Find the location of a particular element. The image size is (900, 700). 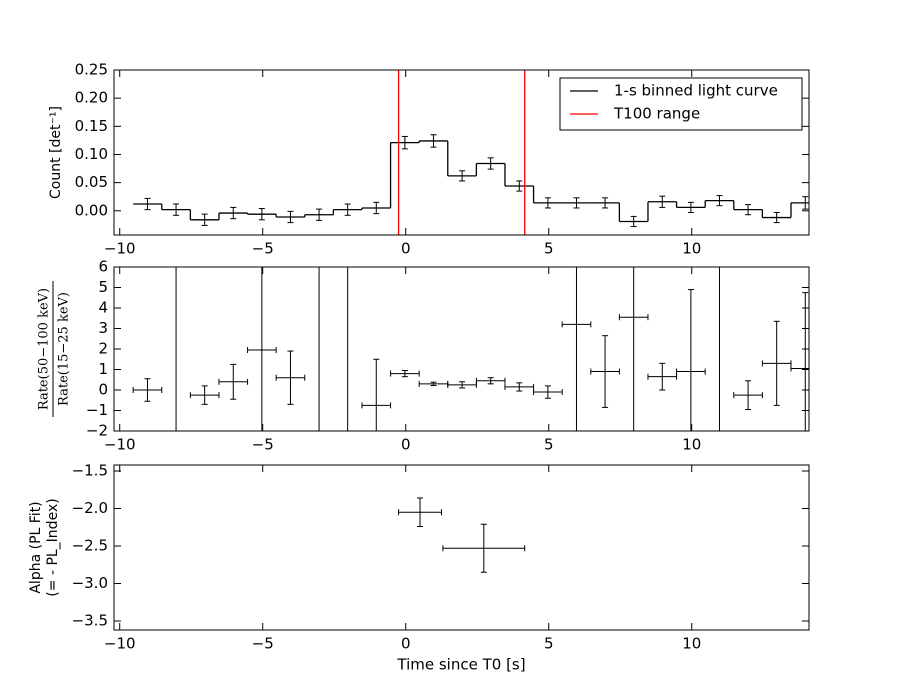

plot-area is located at coordinates (462, 535).